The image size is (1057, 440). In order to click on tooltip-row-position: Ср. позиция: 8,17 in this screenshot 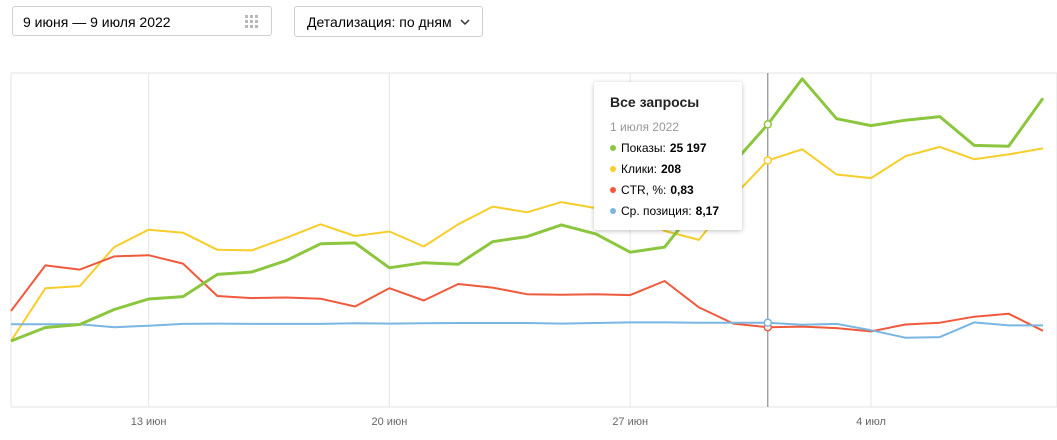, I will do `click(668, 211)`.